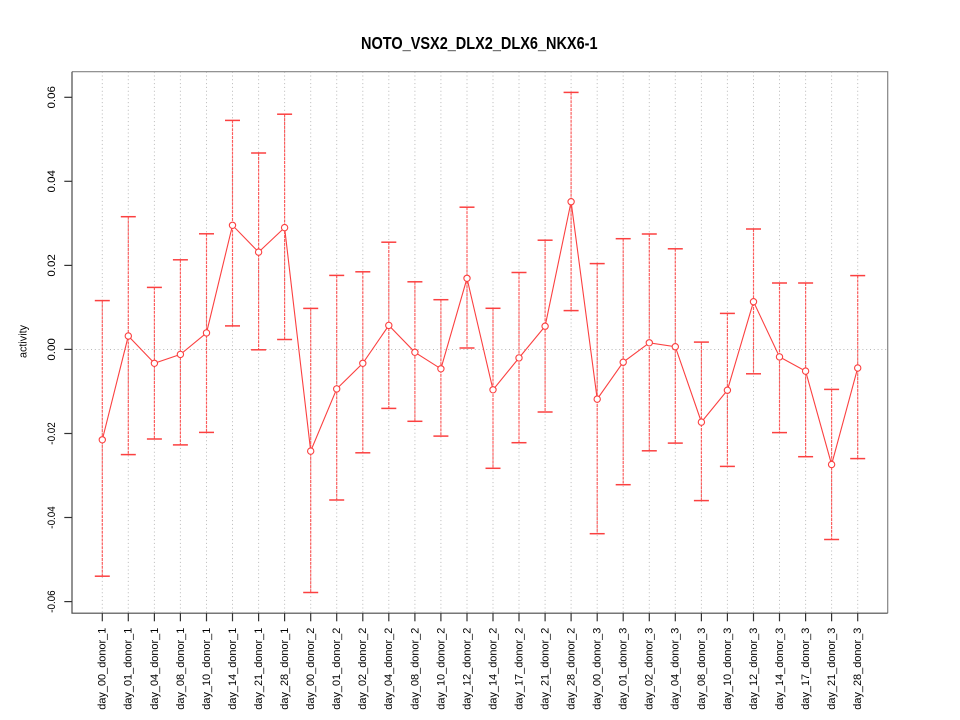 This screenshot has height=720, width=960. I want to click on svg-text: day_04_donor_3, so click(676, 669).